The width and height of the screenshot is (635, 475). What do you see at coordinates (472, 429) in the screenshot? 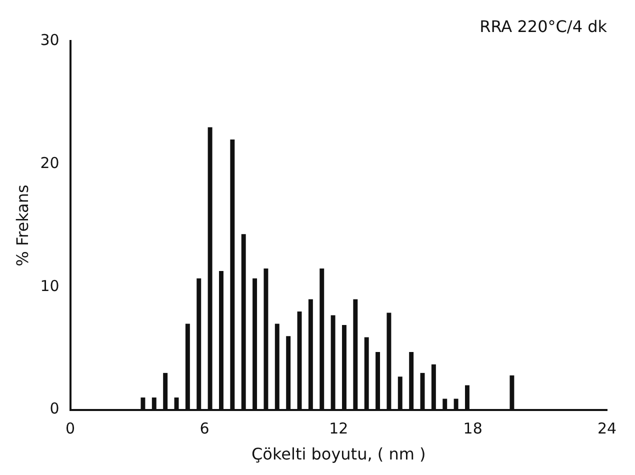
I see `x-tick-label: 18` at bounding box center [472, 429].